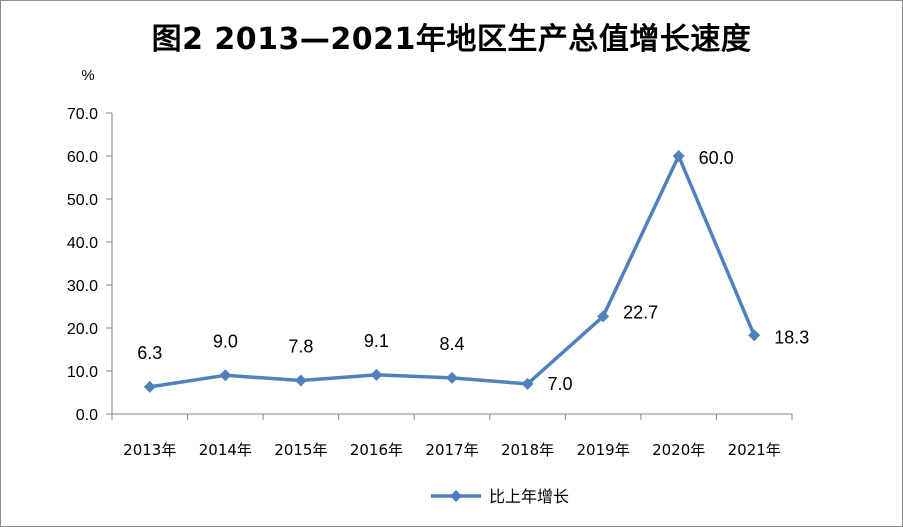 This screenshot has height=527, width=903. Describe the element at coordinates (300, 346) in the screenshot. I see `data-label: 7.8` at that location.